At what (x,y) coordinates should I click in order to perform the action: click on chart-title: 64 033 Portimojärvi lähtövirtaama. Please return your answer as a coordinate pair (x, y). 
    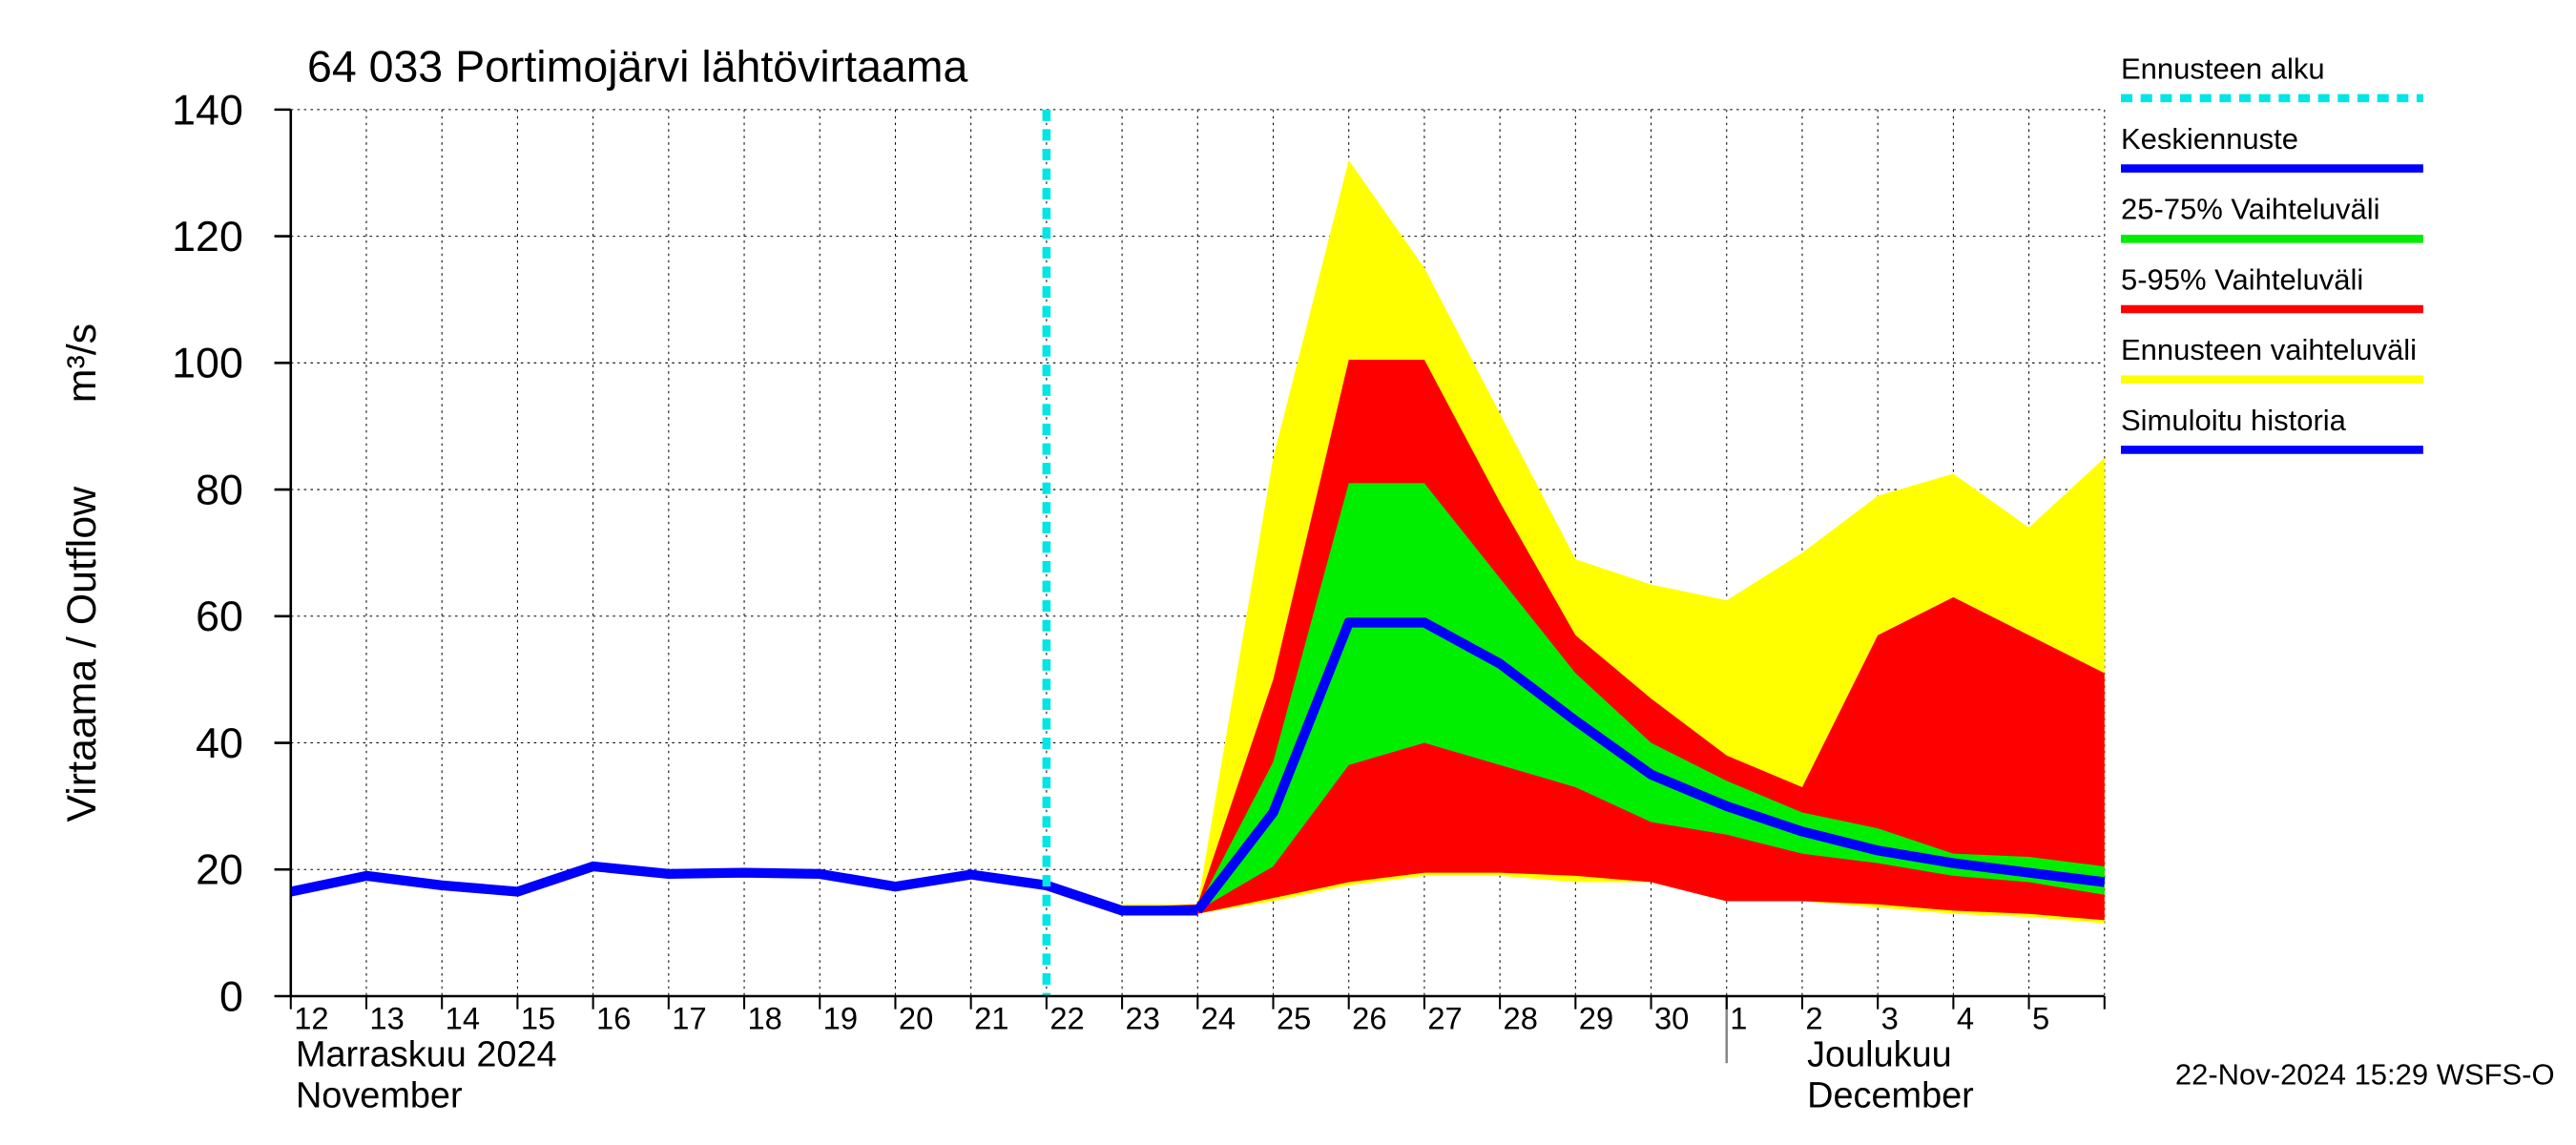
    Looking at the image, I should click on (637, 67).